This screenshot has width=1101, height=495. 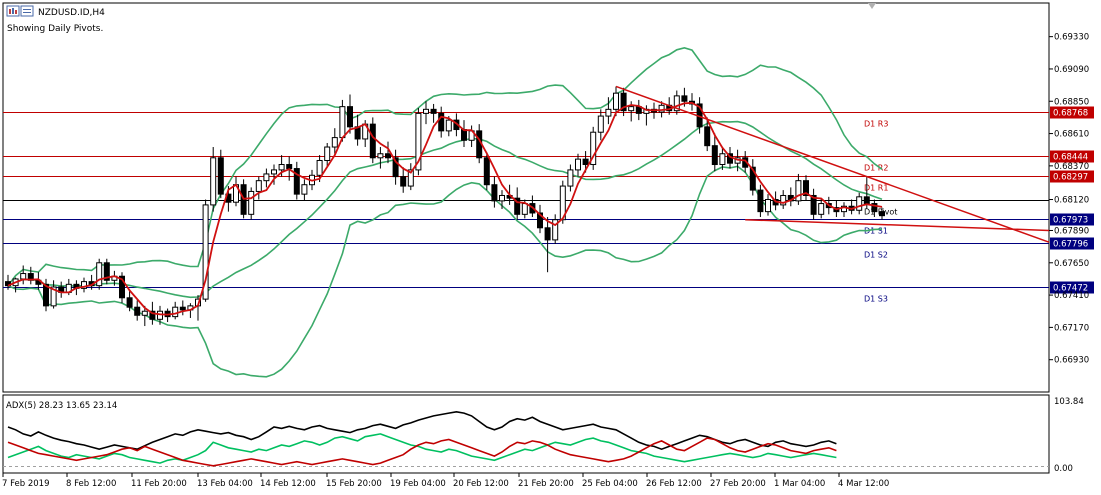 I want to click on pivot-price-label-2: 0.68297, so click(x=1070, y=178).